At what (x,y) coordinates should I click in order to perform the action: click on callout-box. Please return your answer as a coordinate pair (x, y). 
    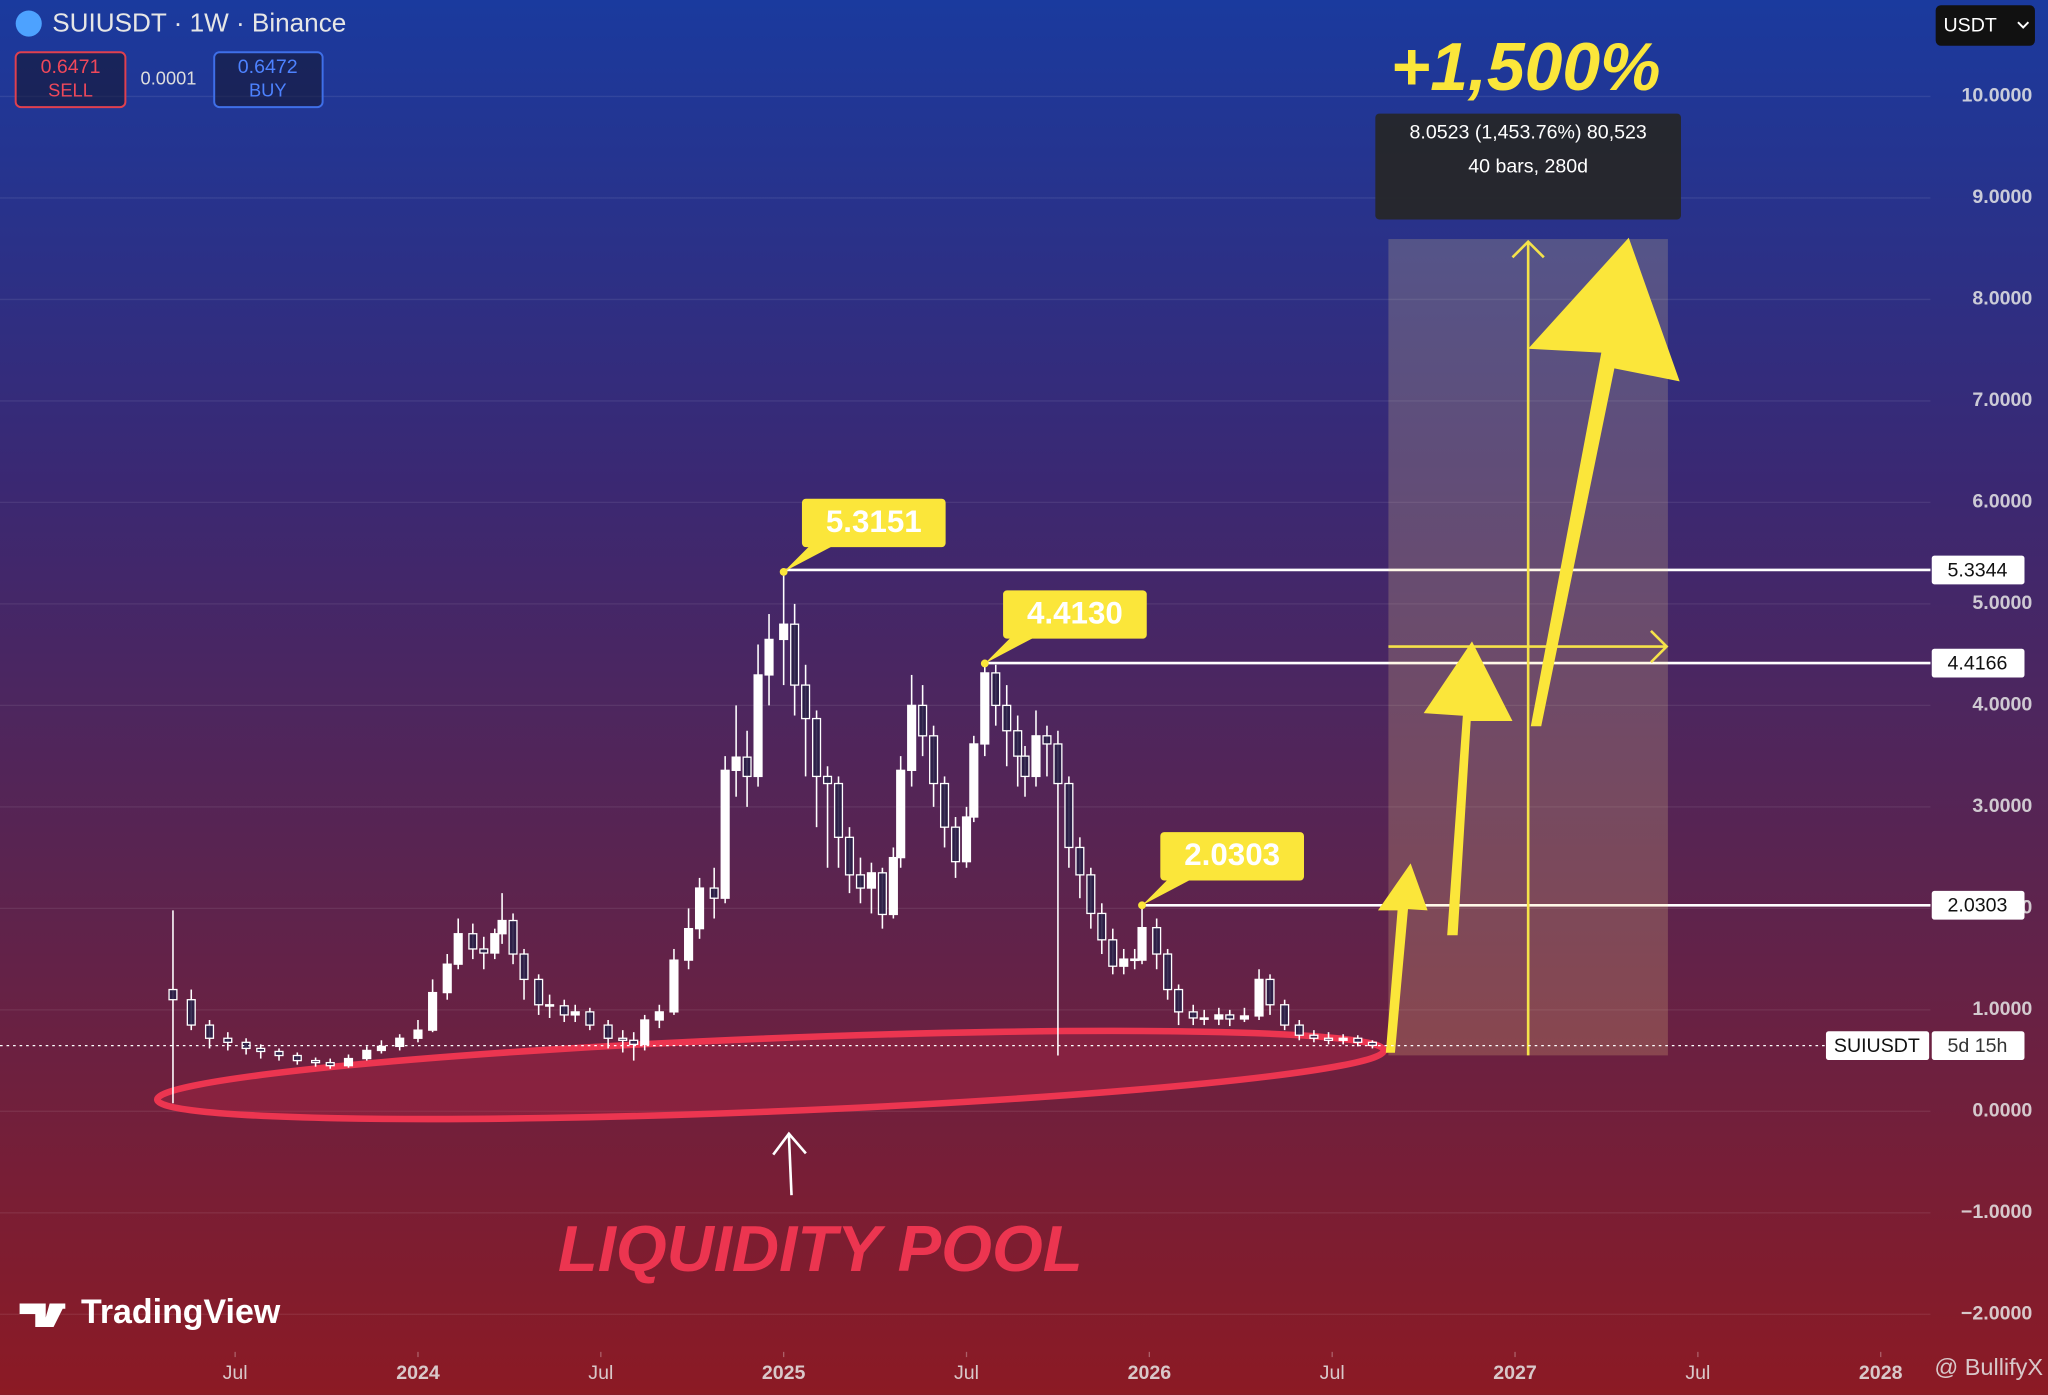
    Looking at the image, I should click on (873, 523).